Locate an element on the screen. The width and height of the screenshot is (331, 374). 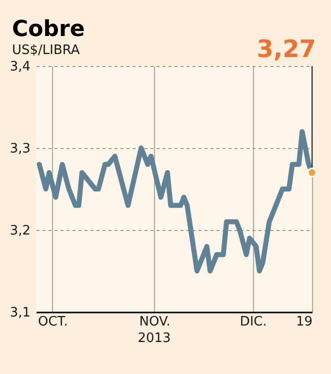
chart-title: Cobre is located at coordinates (48, 29).